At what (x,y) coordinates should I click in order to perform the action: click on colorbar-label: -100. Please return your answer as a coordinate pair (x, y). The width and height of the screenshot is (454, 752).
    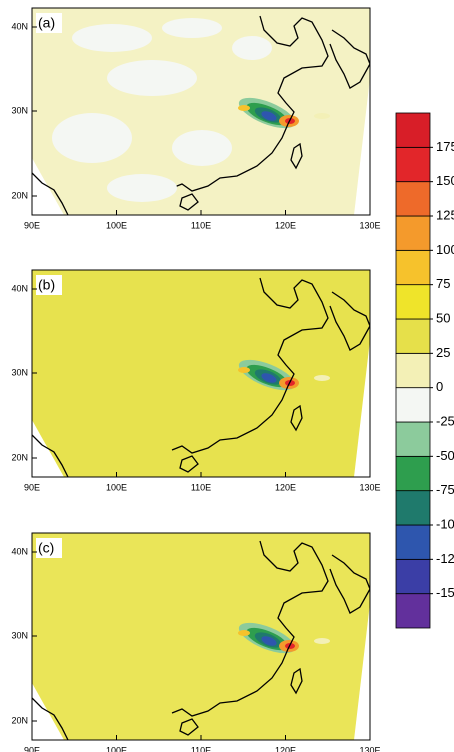
    Looking at the image, I should click on (445, 523).